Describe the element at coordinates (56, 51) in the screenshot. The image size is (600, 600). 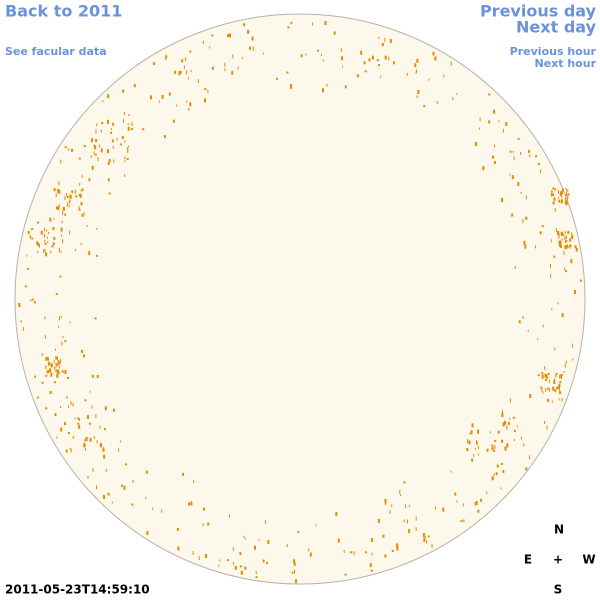
I see `facular-link: See facular data` at that location.